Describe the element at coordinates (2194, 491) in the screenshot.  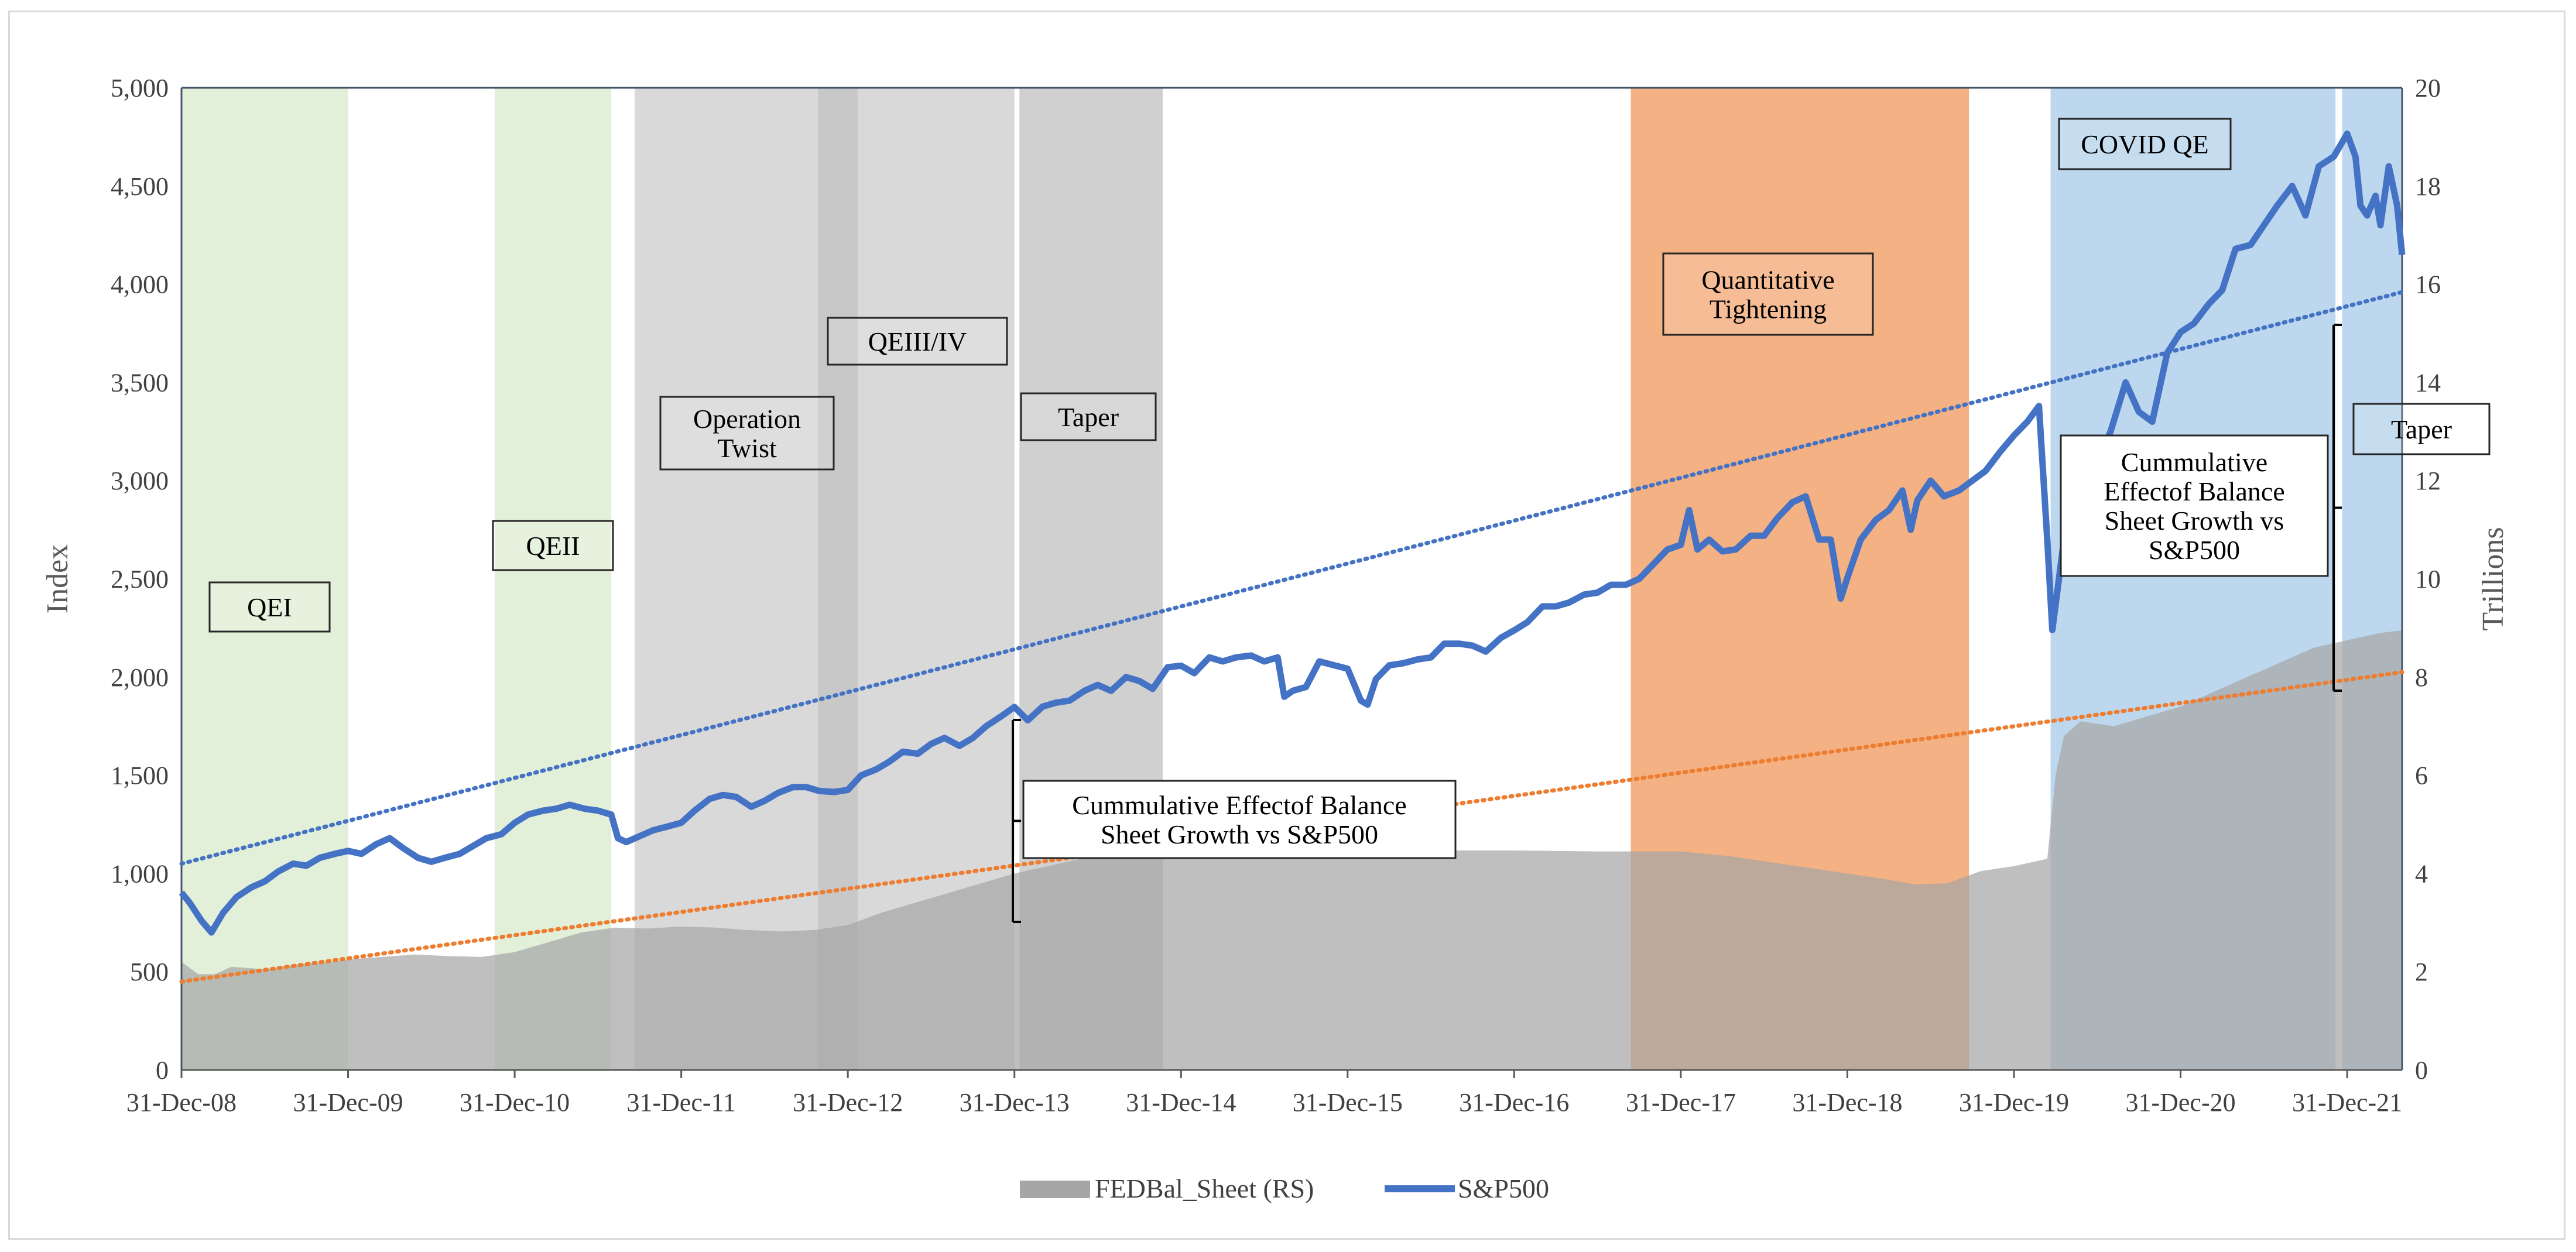
I see `annotation-text-cum2-1: Effectof Balance` at that location.